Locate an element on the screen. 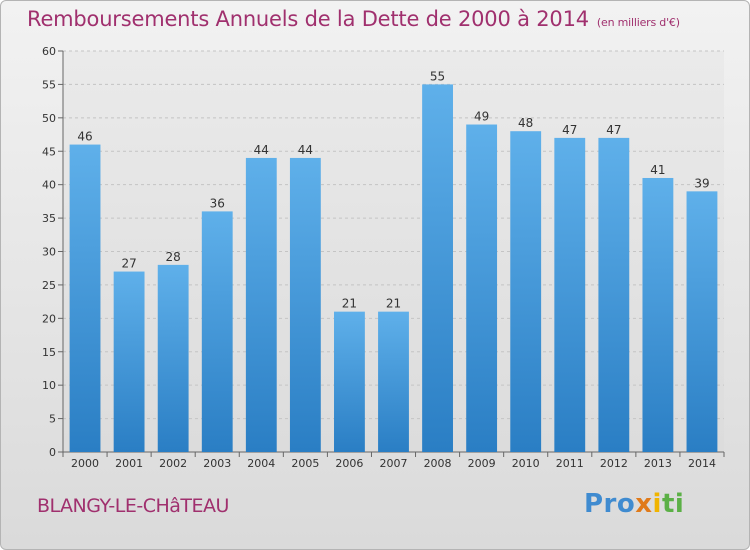 Image resolution: width=750 pixels, height=550 pixels. x-tick-label: 2014 is located at coordinates (702, 463).